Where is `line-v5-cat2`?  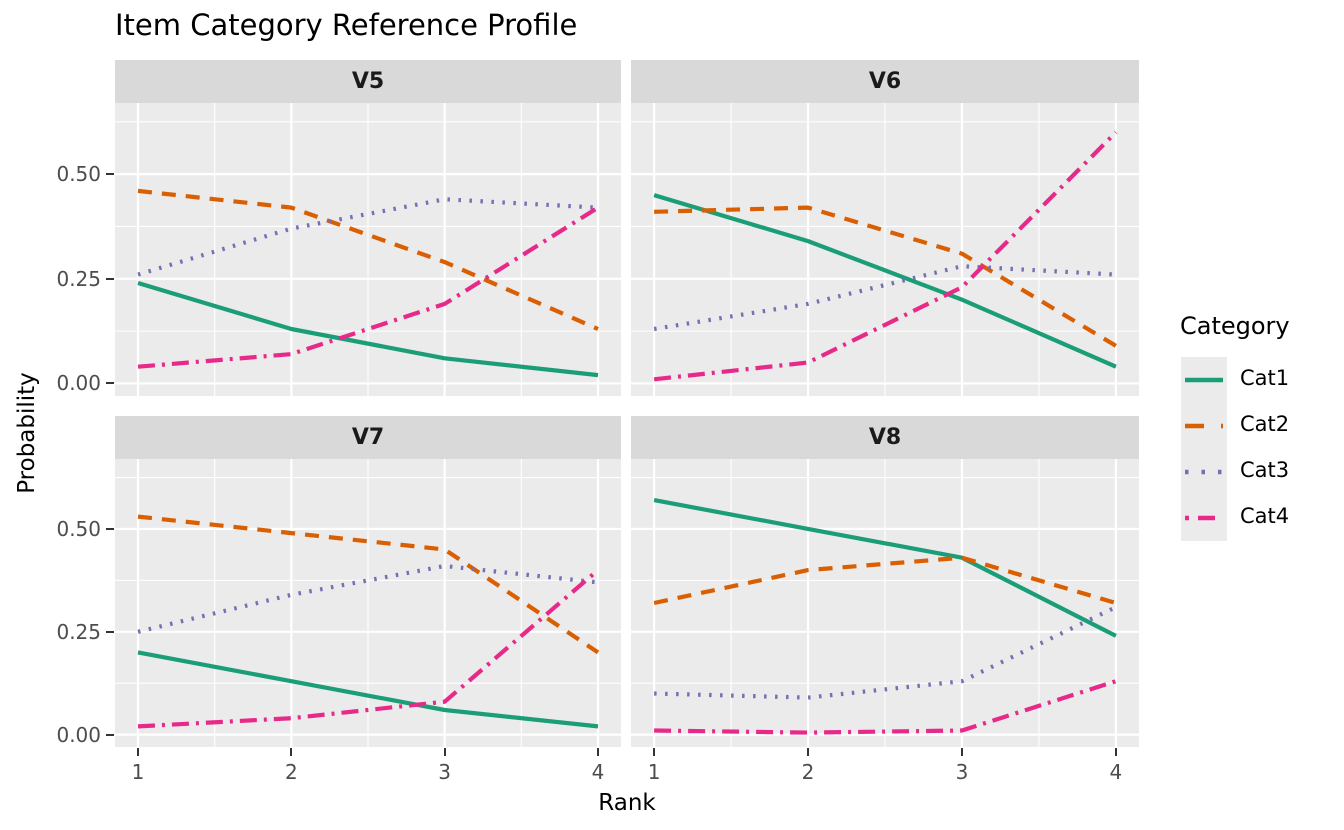 line-v5-cat2 is located at coordinates (368, 259).